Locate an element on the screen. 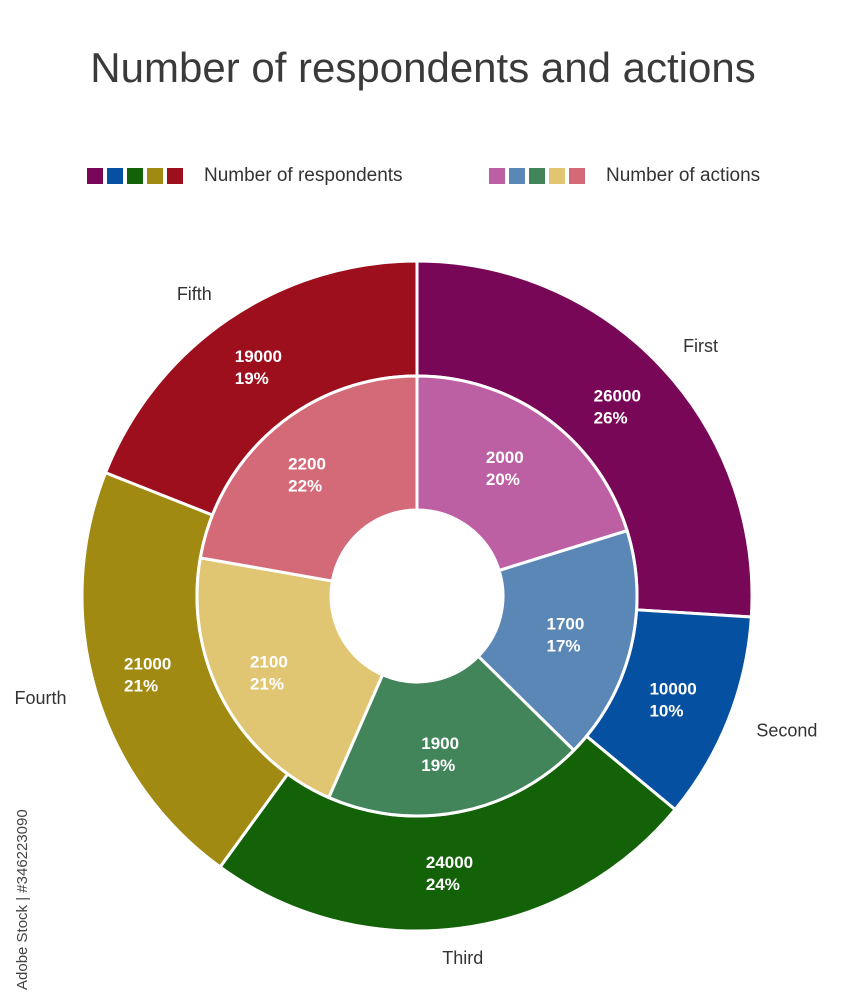 The width and height of the screenshot is (846, 1000). donut-hole is located at coordinates (417, 596).